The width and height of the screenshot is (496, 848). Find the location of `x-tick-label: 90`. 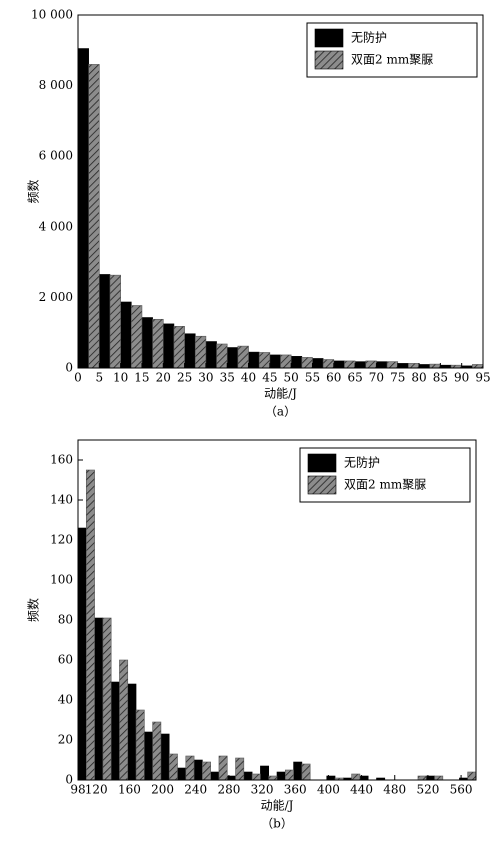

x-tick-label: 90 is located at coordinates (461, 378).